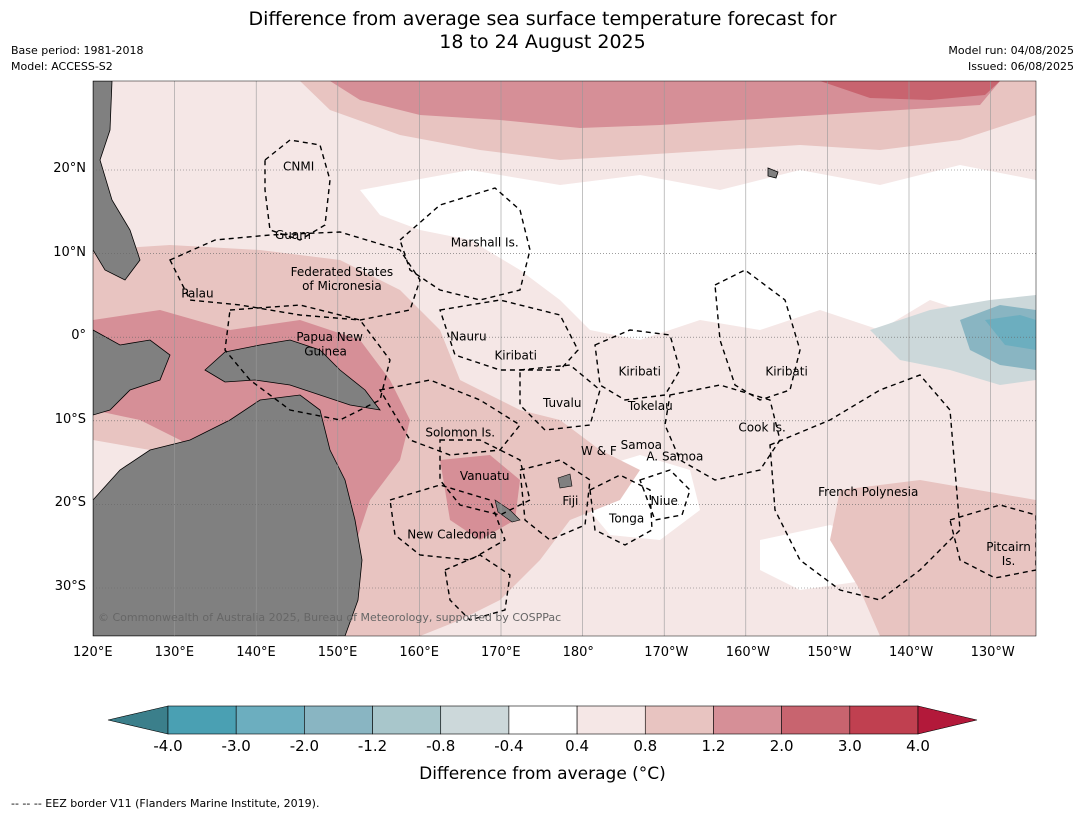  What do you see at coordinates (1011, 59) in the screenshot?
I see `meta-right: Model run: 04/08/2025 Issued: 06/08/2025` at bounding box center [1011, 59].